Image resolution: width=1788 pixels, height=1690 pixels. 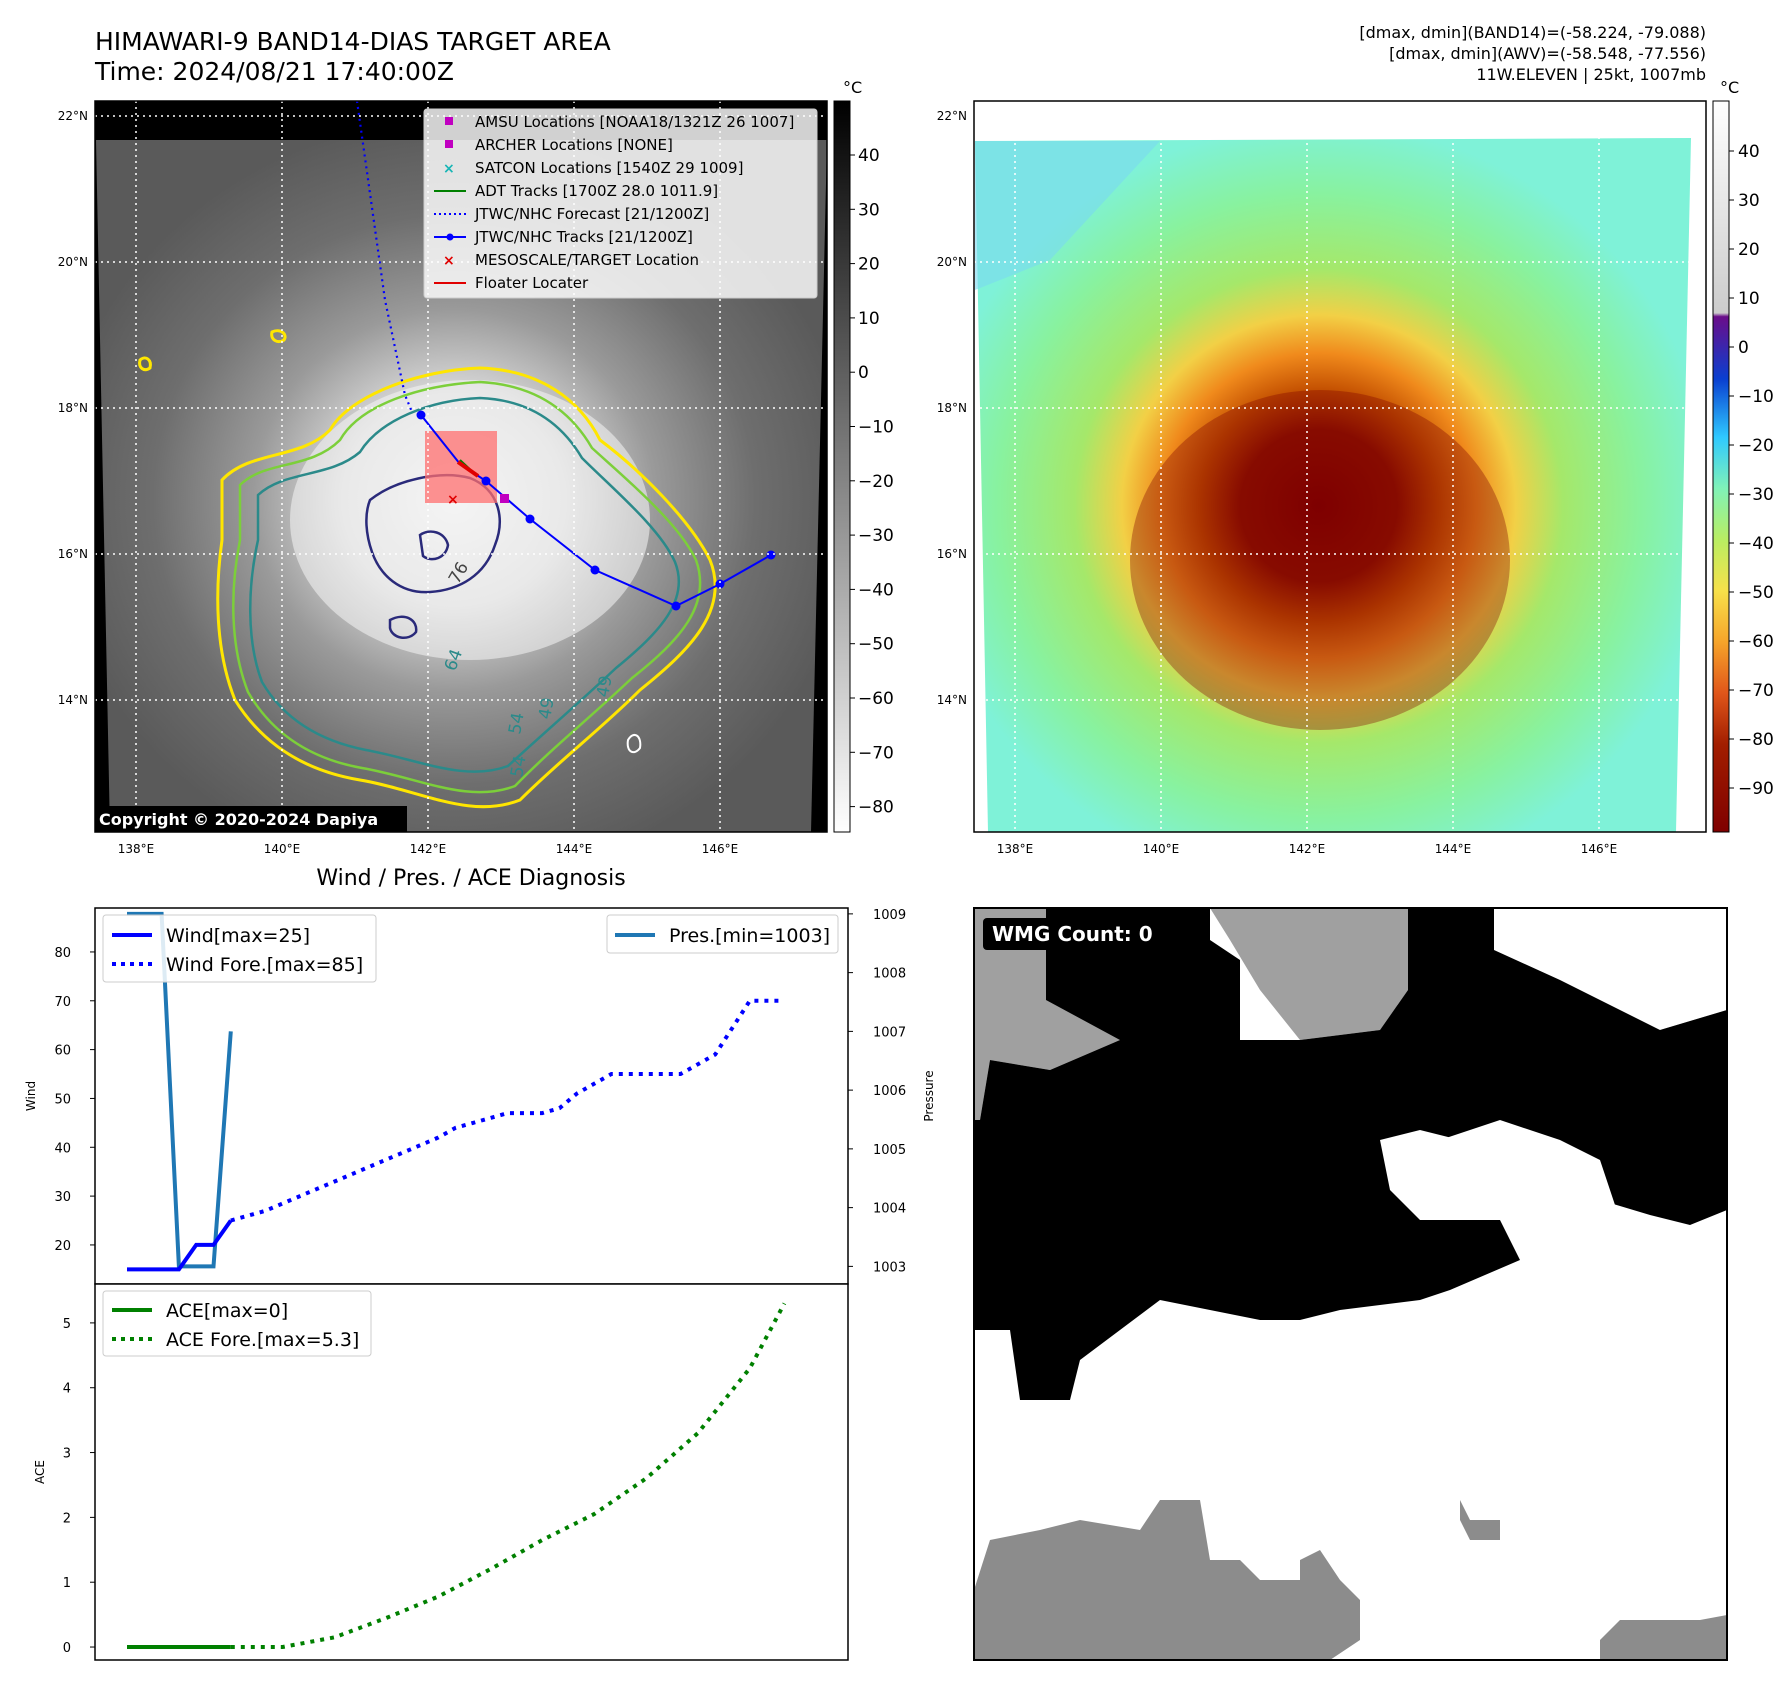 I want to click on right-lon-ticks: 138°E 140°E 142°E 144°E 146°E, so click(x=1307, y=849).